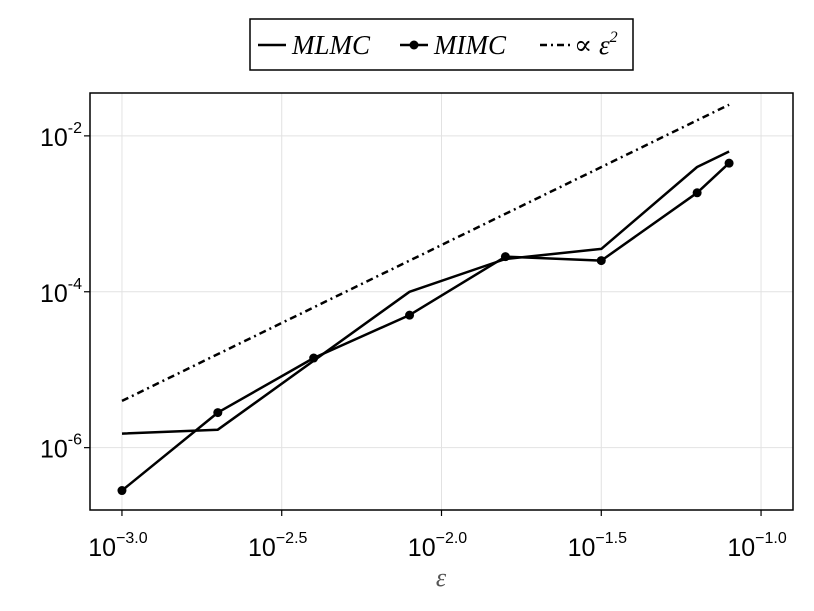 Image resolution: width=814 pixels, height=611 pixels. I want to click on x-tick-label: 10−1.5, so click(598, 546).